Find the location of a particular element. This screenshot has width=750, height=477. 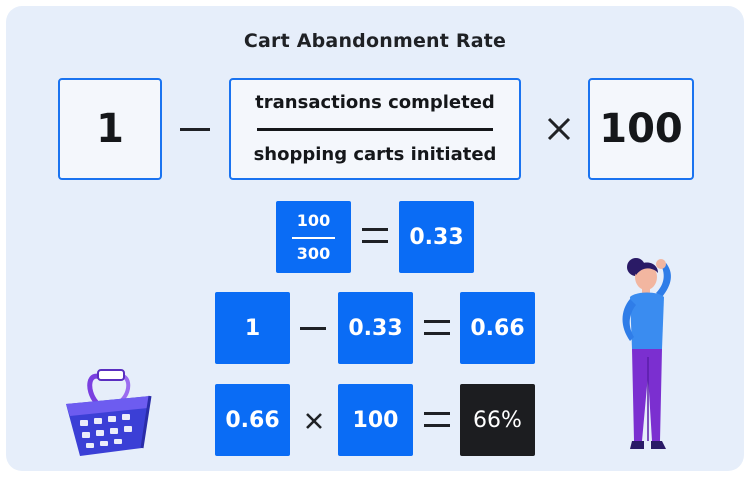

formula-one-value: 1 is located at coordinates (110, 129).